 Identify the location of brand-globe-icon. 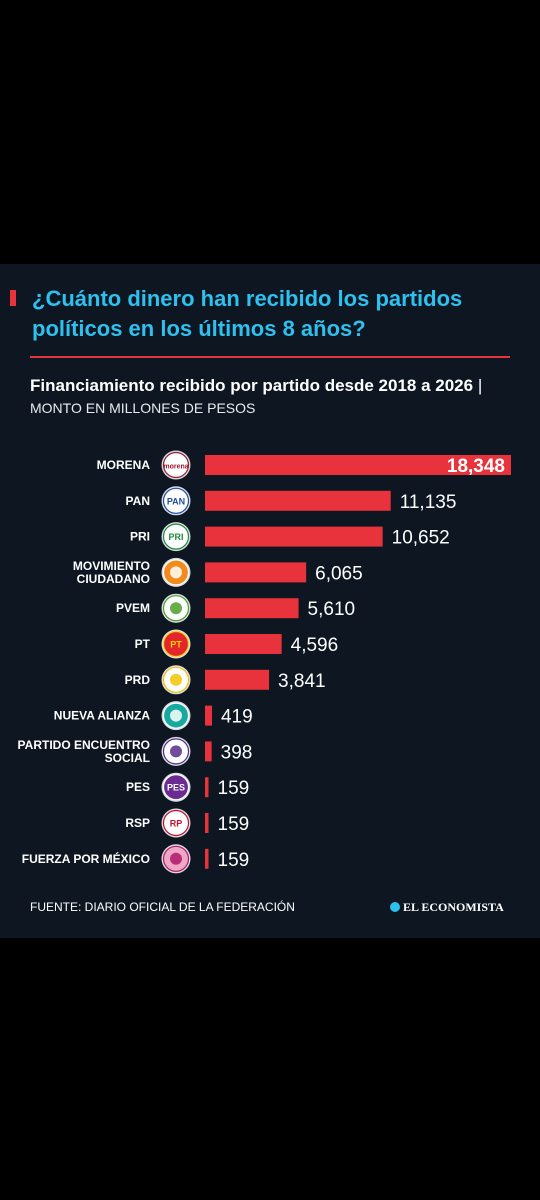
(395, 907).